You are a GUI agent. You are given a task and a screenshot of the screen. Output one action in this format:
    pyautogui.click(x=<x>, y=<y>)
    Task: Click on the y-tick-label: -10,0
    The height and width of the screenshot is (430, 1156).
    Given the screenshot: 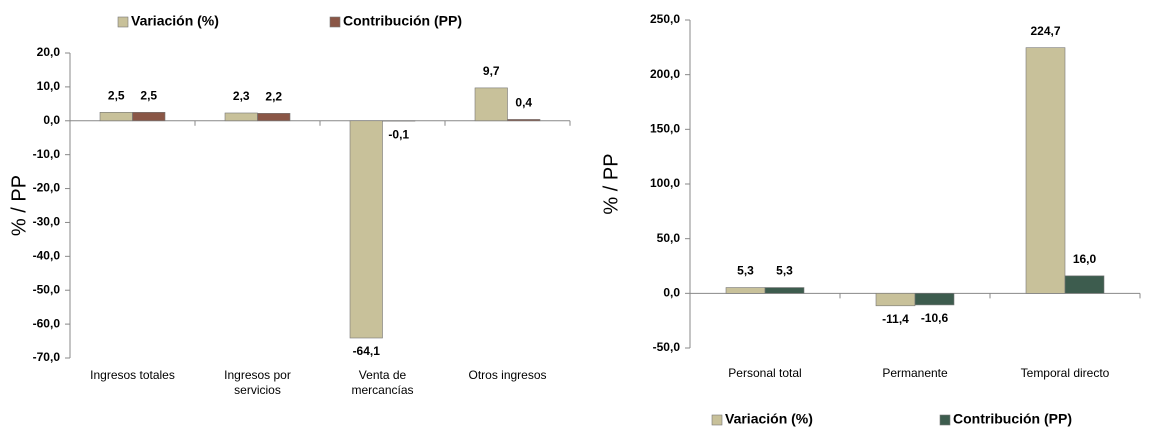 What is the action you would take?
    pyautogui.click(x=47, y=154)
    